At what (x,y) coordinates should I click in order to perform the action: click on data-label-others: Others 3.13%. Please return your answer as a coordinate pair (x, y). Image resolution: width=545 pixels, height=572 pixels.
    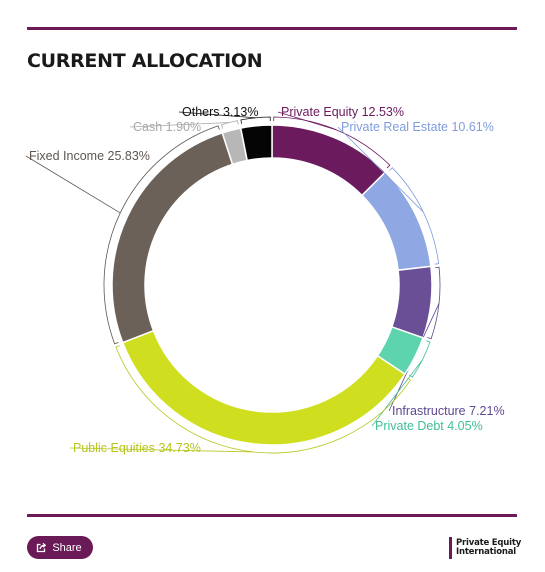
    Looking at the image, I should click on (220, 112).